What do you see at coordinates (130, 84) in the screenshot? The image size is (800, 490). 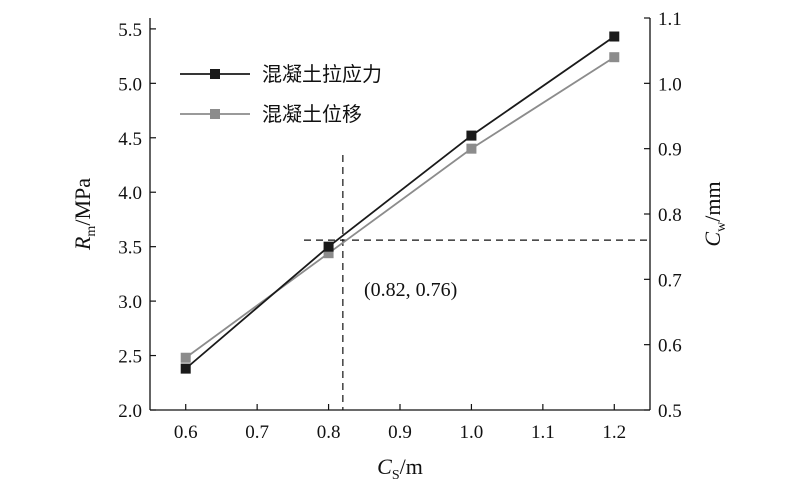 I see `left-tick-label: 5.0` at bounding box center [130, 84].